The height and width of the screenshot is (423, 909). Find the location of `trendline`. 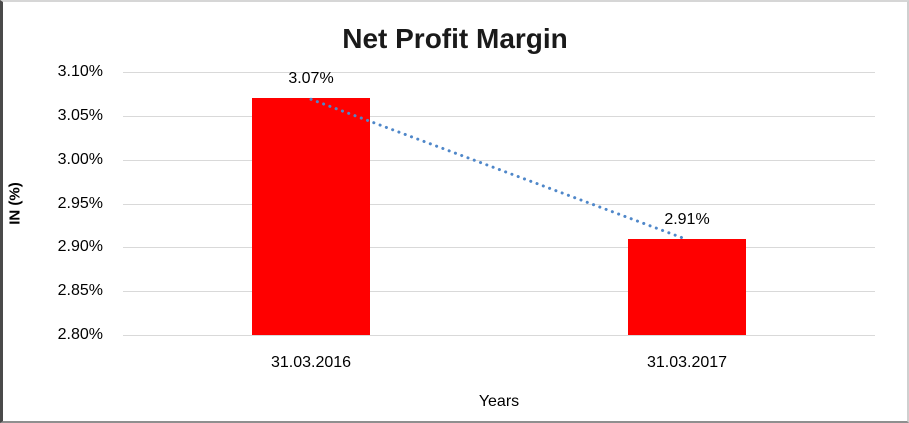

trendline is located at coordinates (499, 169).